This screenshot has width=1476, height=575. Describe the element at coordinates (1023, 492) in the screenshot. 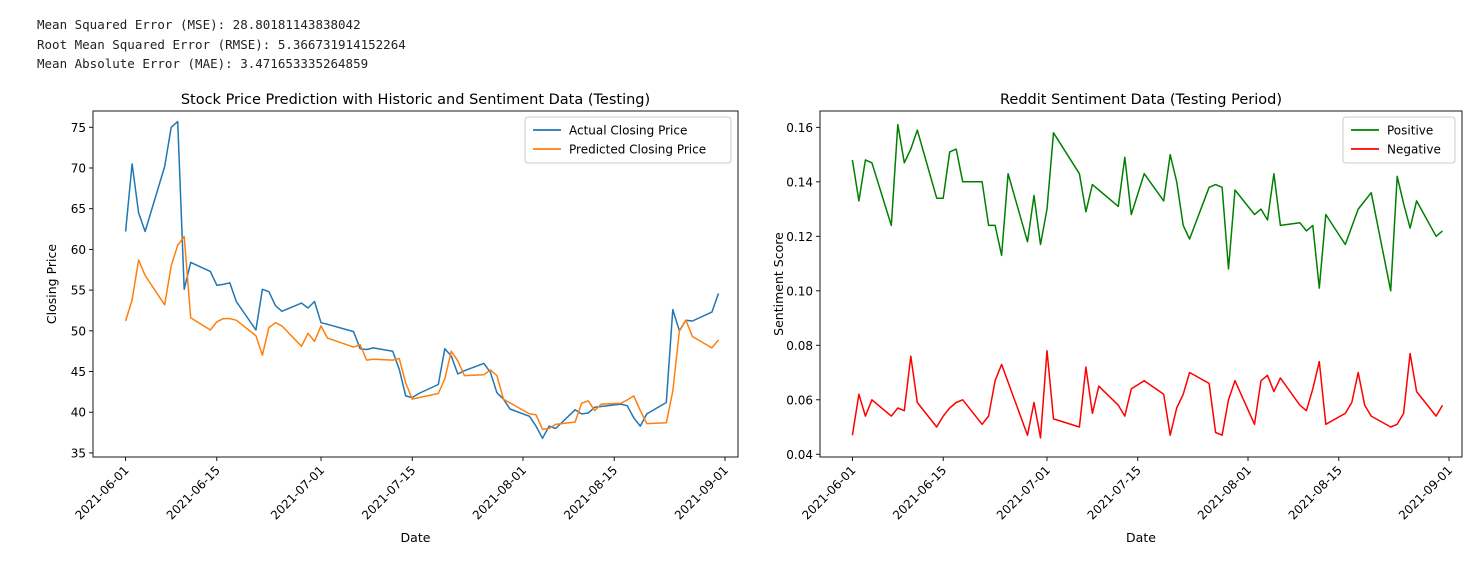

I see `sentiment-x-tick-label: 2021-07-01` at that location.